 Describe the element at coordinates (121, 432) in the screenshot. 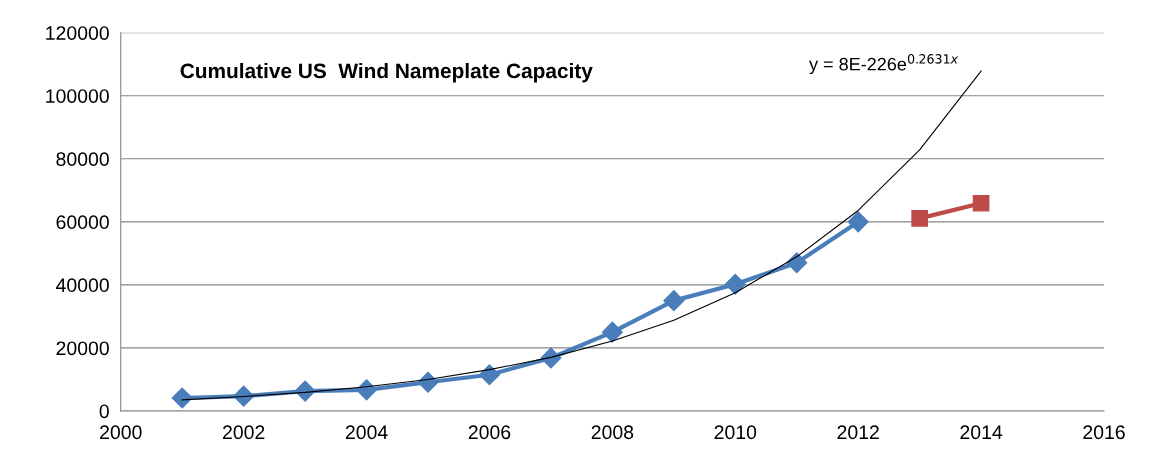

I see `x-tick-label: 2000` at that location.